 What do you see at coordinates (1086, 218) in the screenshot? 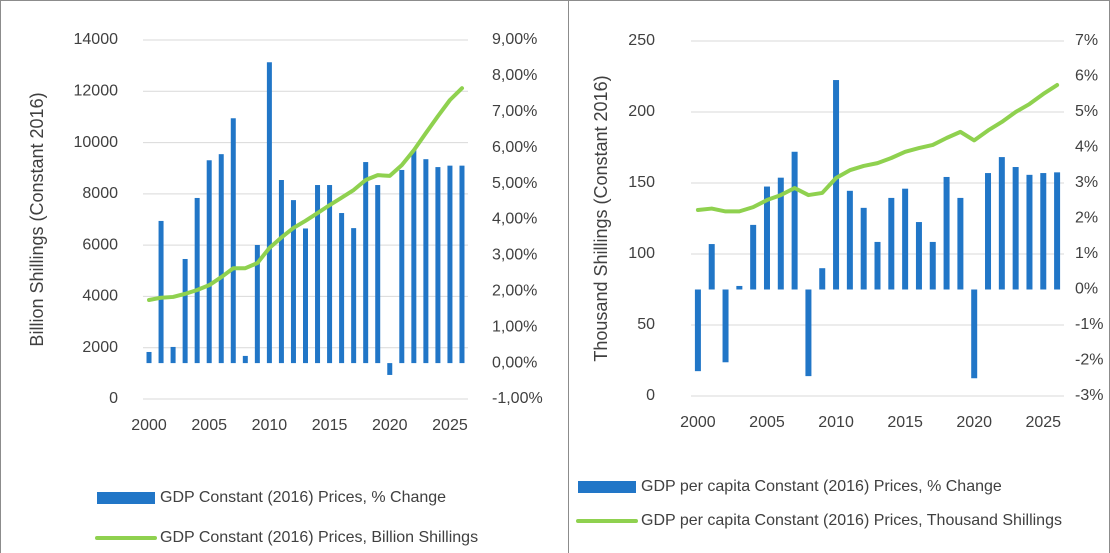
I see `y2-tick-label: 2%` at bounding box center [1086, 218].